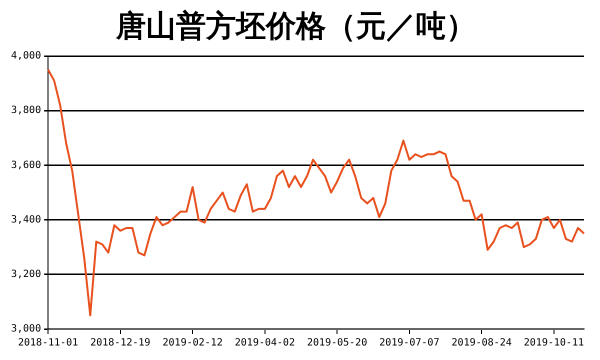  I want to click on y-tick-label: 3,000, so click(26, 329).